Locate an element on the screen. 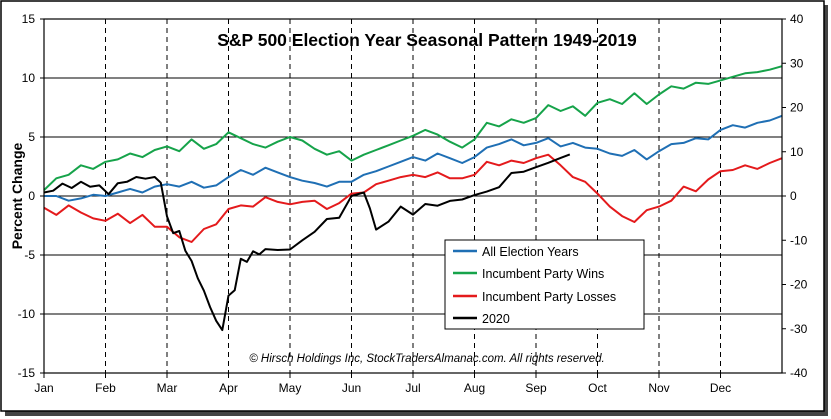 Image resolution: width=831 pixels, height=419 pixels. right-tick-label: -40 is located at coordinates (799, 373).